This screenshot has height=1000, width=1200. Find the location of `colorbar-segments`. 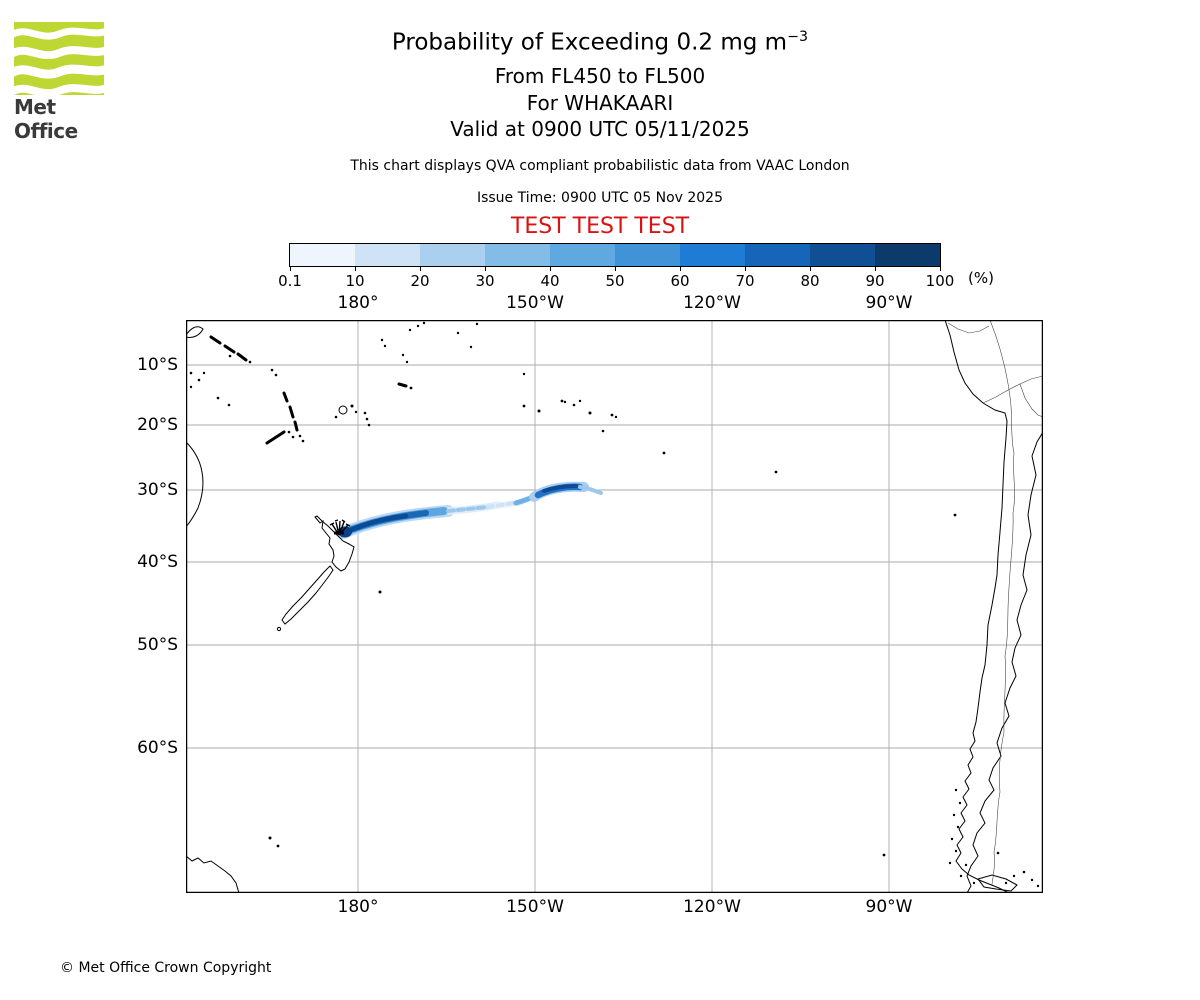

colorbar-segments is located at coordinates (615, 255).